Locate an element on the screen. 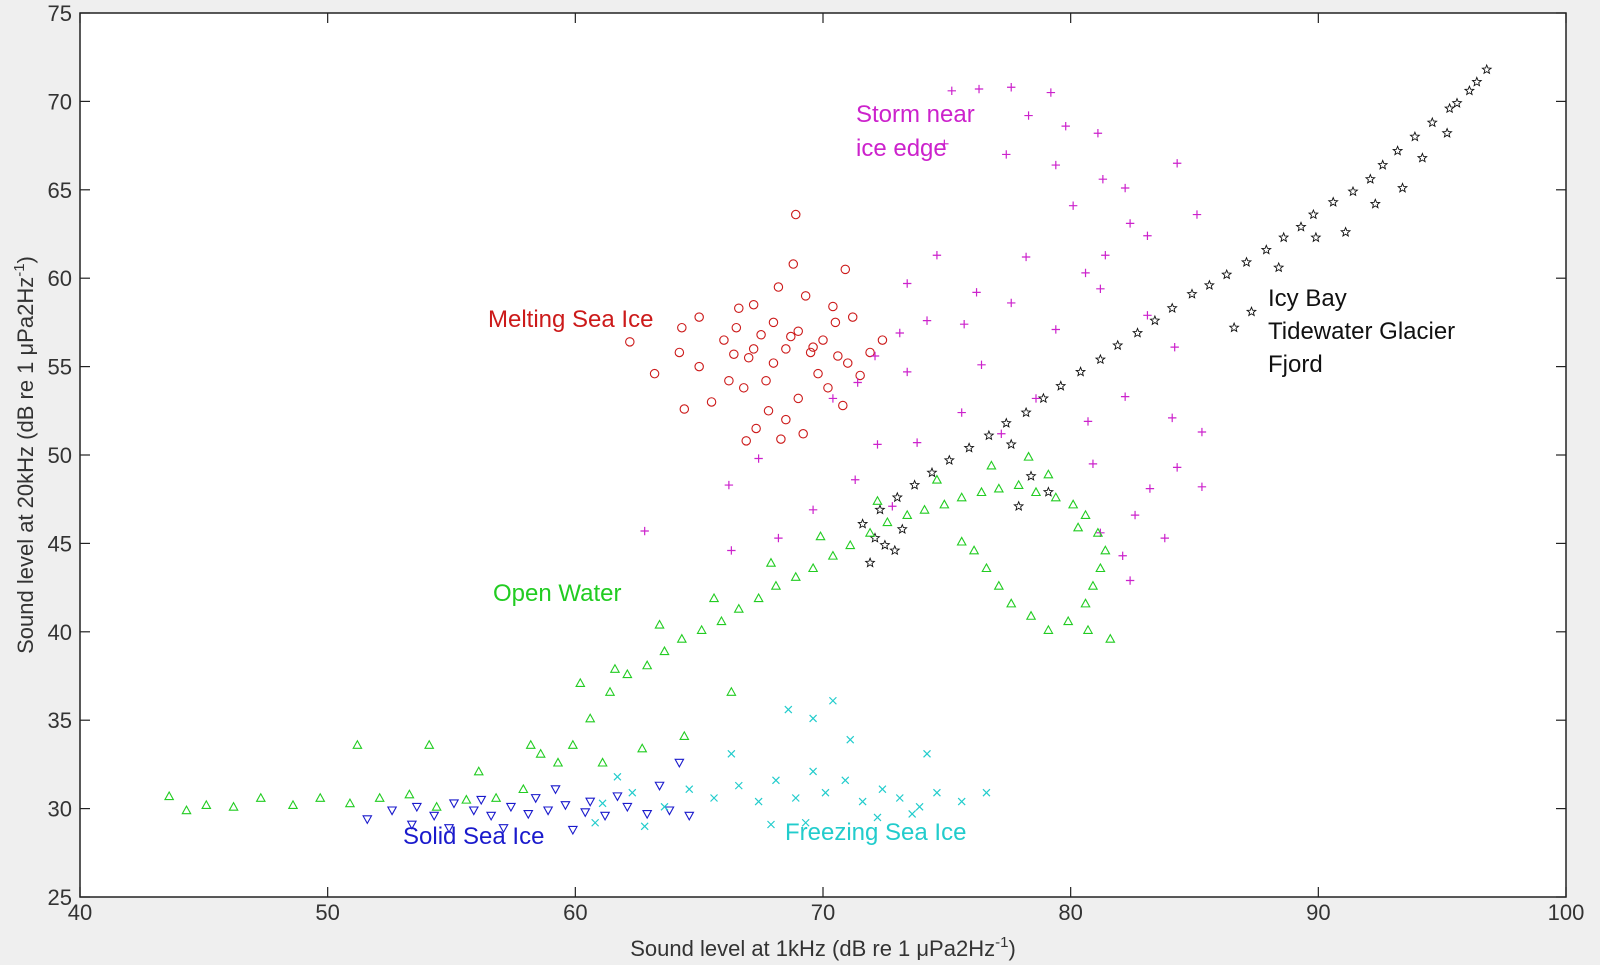  annotation-line: Freezing Sea Ice is located at coordinates (875, 832).